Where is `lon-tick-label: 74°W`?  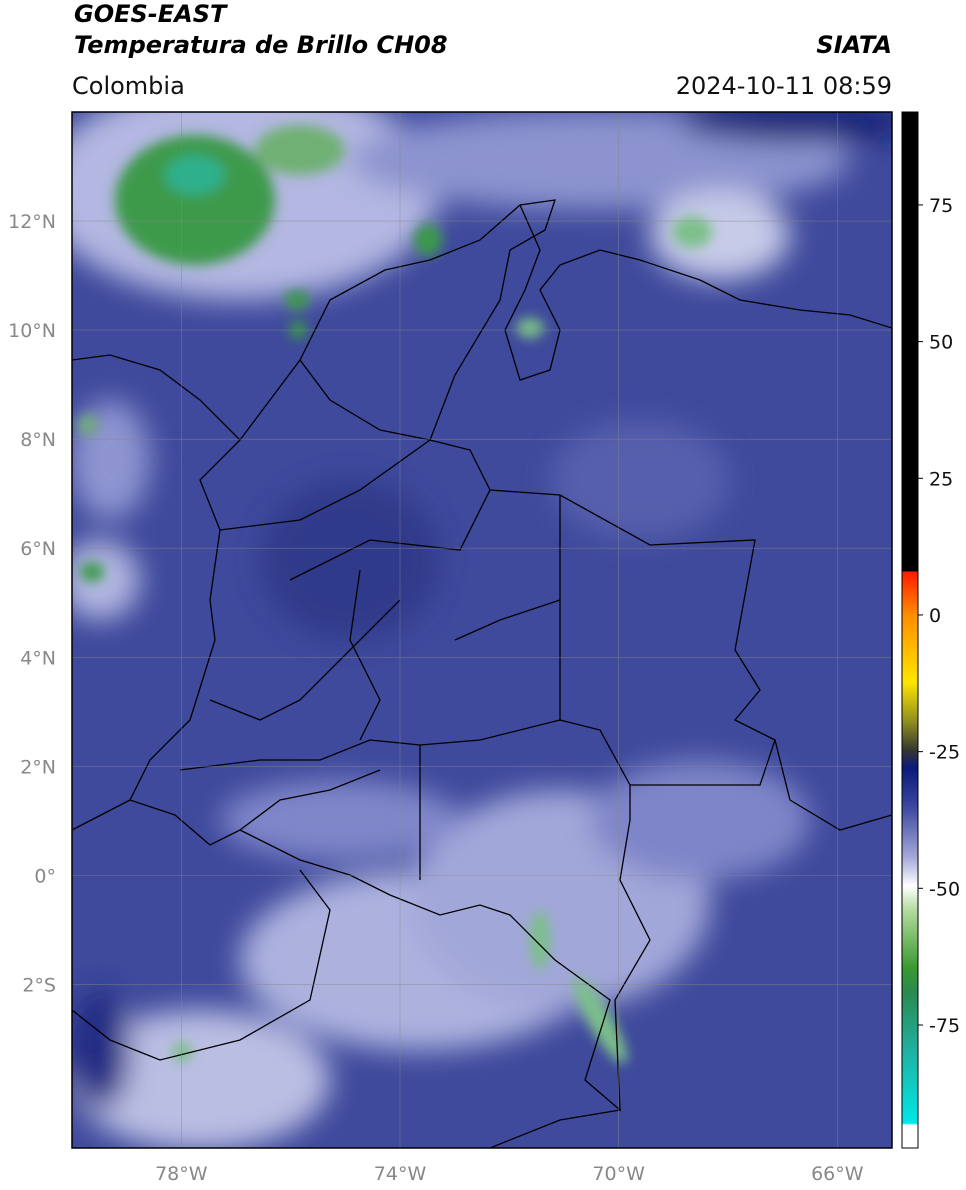
lon-tick-label: 74°W is located at coordinates (400, 1174).